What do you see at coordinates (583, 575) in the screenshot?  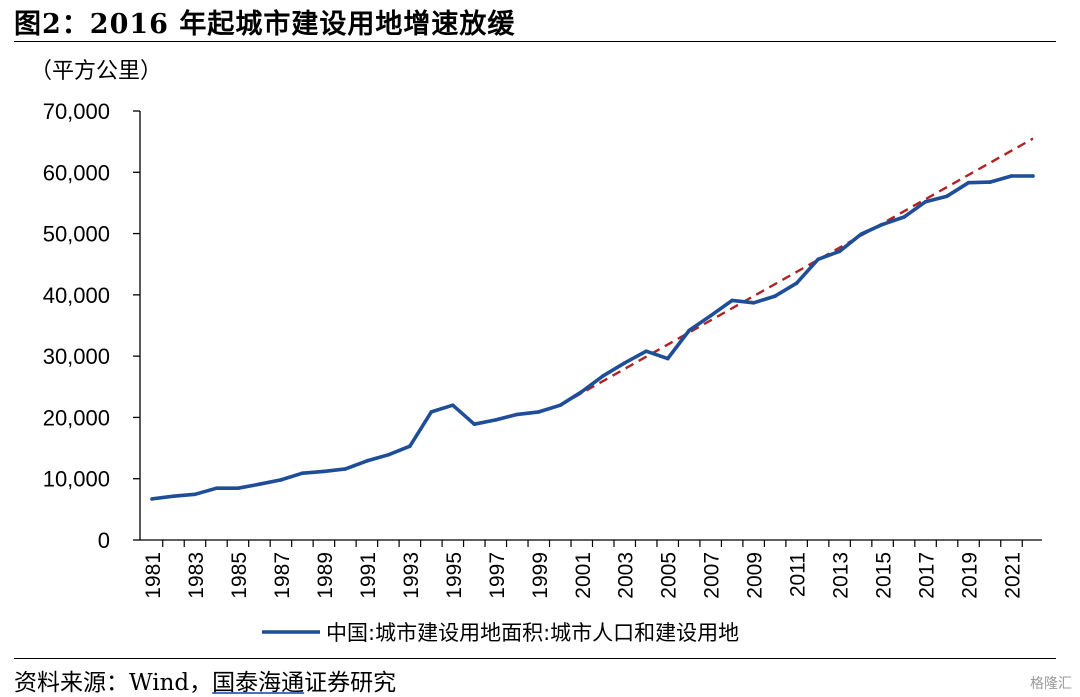 I see `x-tick-label: 2001` at bounding box center [583, 575].